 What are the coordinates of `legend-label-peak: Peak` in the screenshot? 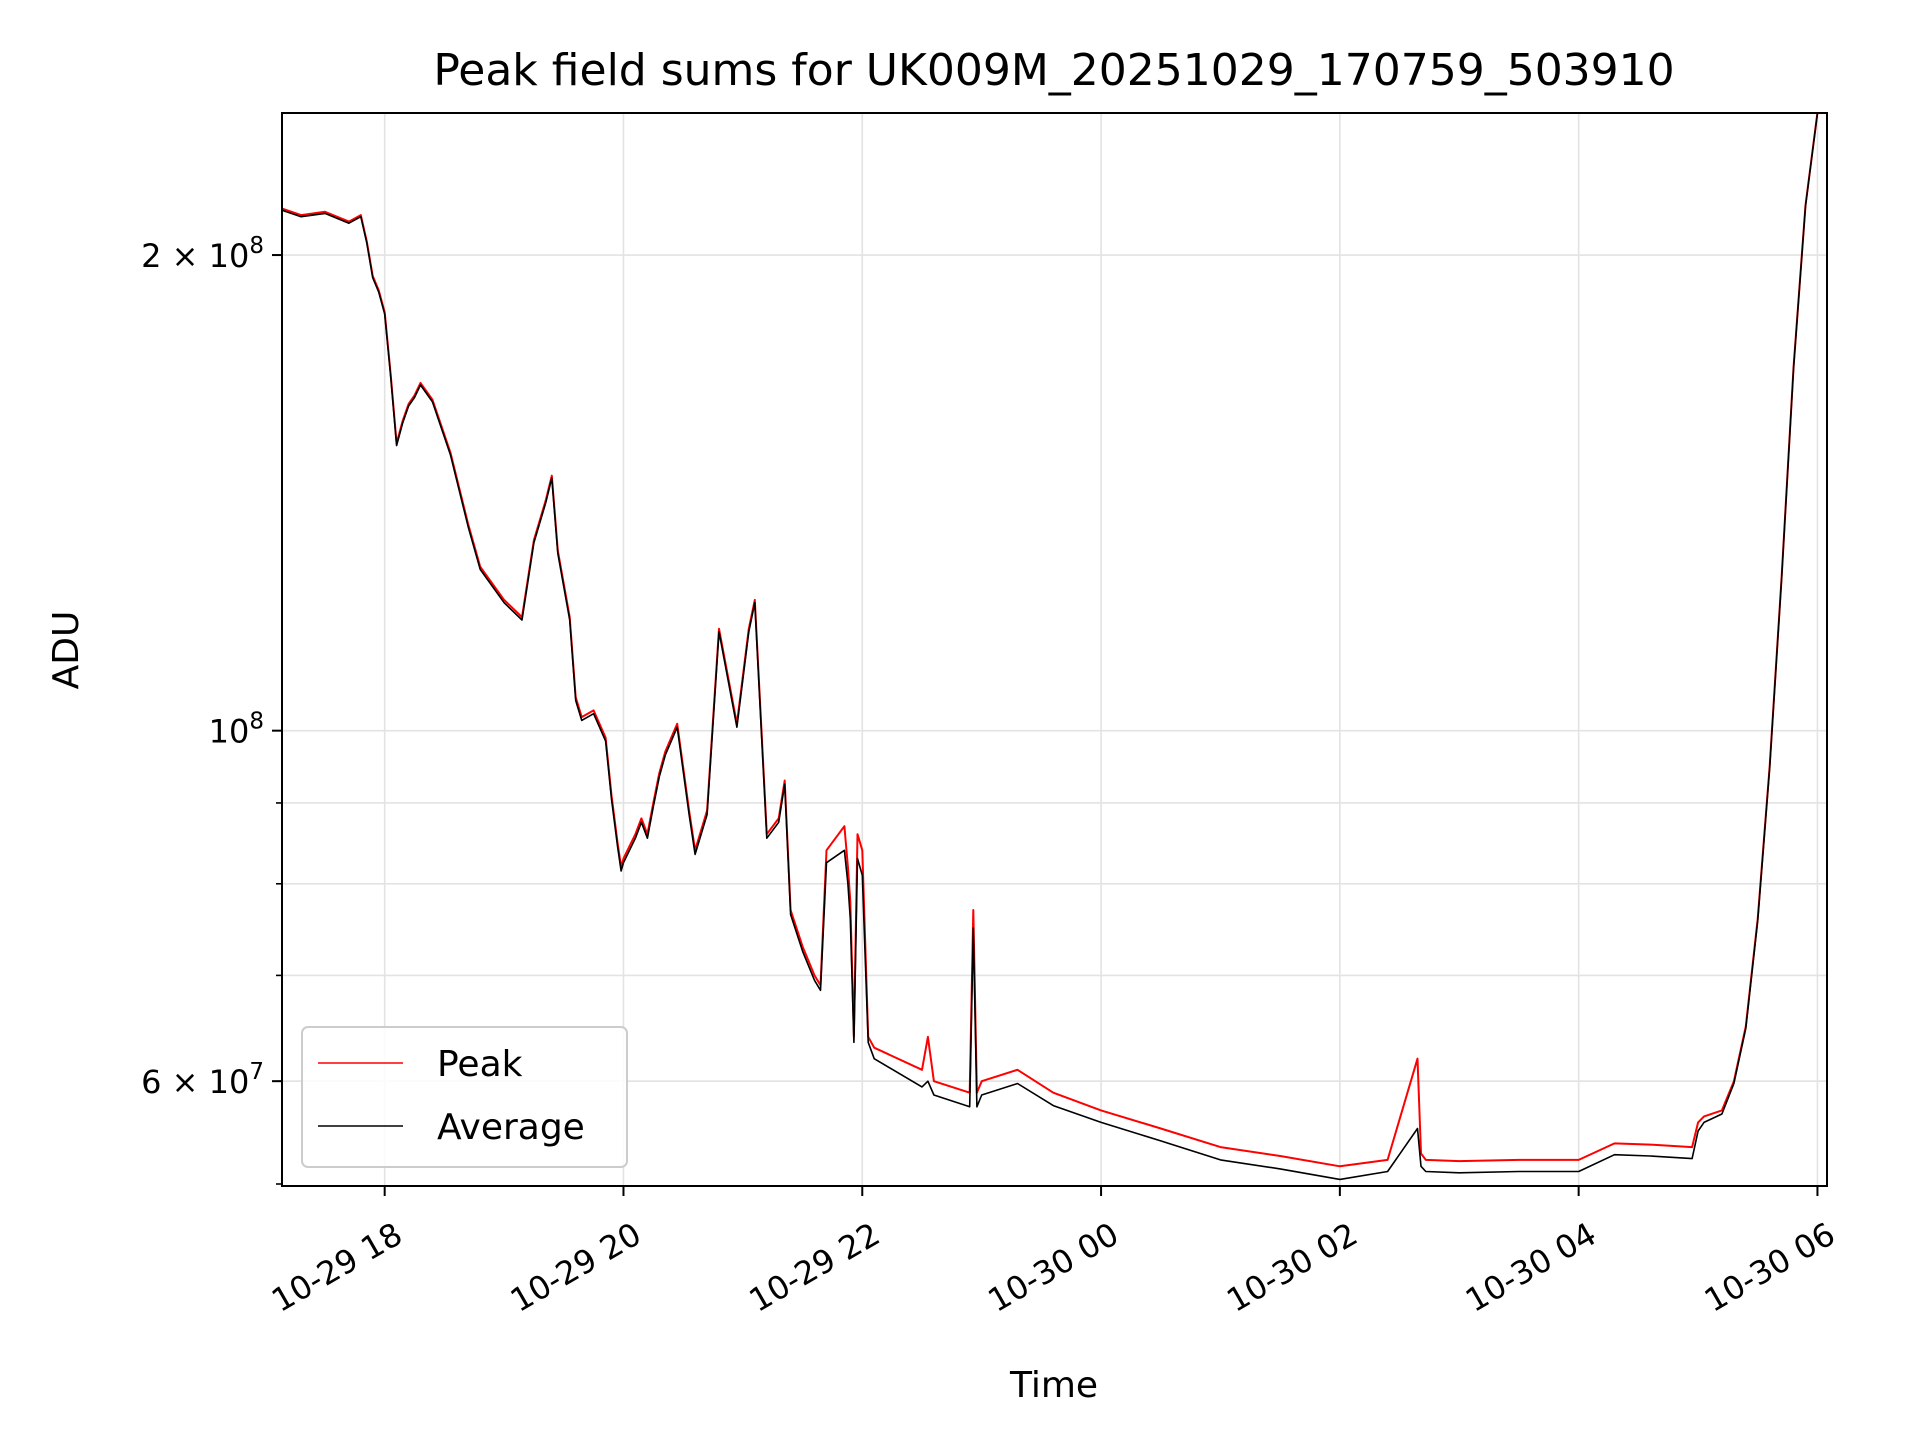 It's located at (480, 1064).